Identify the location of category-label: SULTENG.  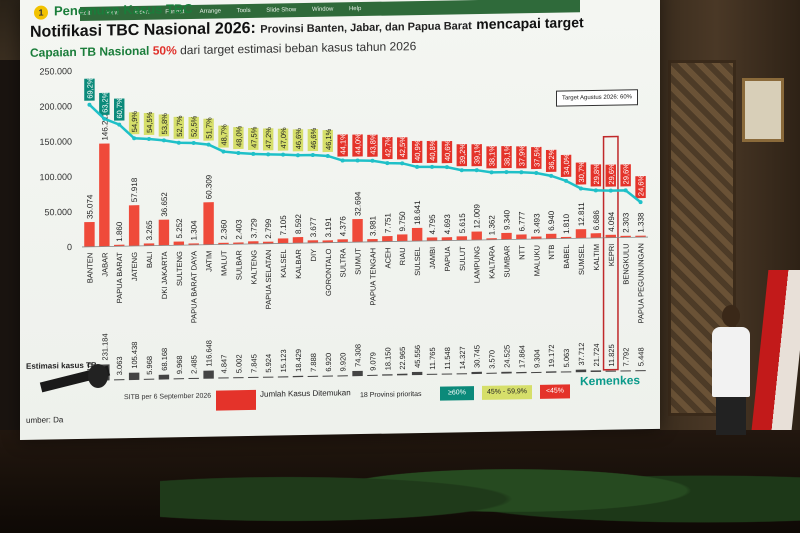
(179, 268).